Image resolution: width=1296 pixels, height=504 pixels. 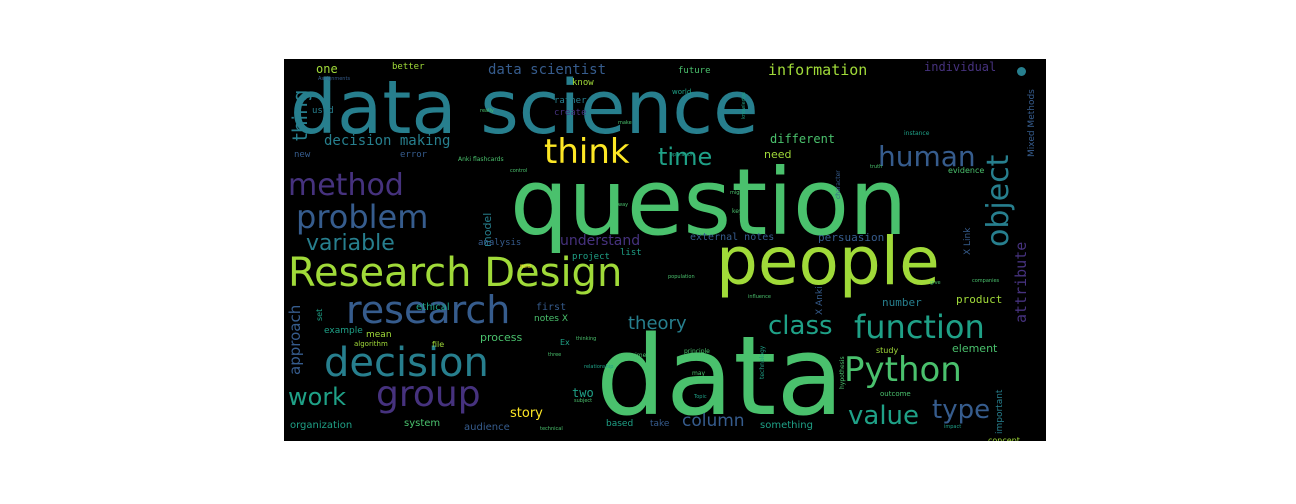 What do you see at coordinates (737, 211) in the screenshot?
I see `word-cloud-term: key` at bounding box center [737, 211].